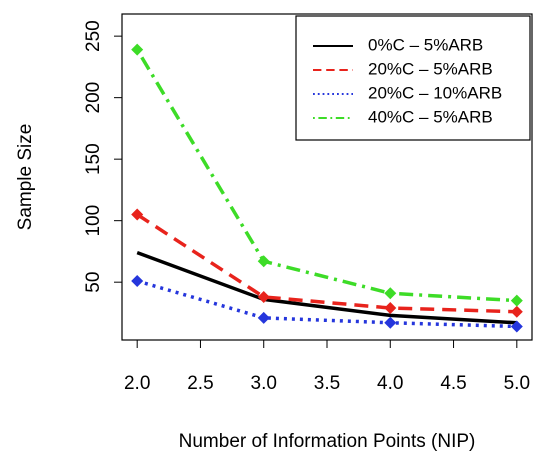 The height and width of the screenshot is (459, 536). Describe the element at coordinates (93, 159) in the screenshot. I see `y-tick-label: 150` at that location.